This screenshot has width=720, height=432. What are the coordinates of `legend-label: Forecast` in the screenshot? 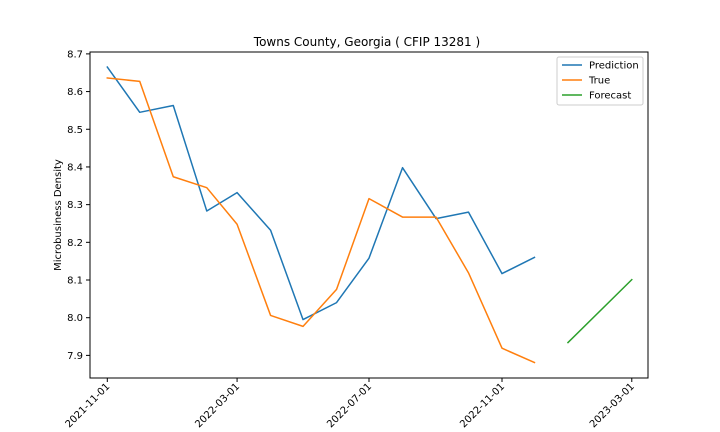 It's located at (610, 96).